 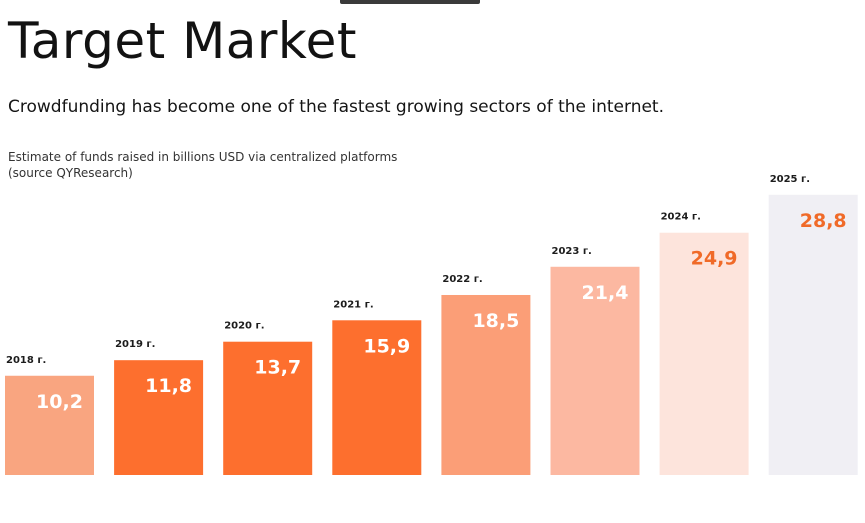 What do you see at coordinates (182, 41) in the screenshot?
I see `page-title: Target Market` at bounding box center [182, 41].